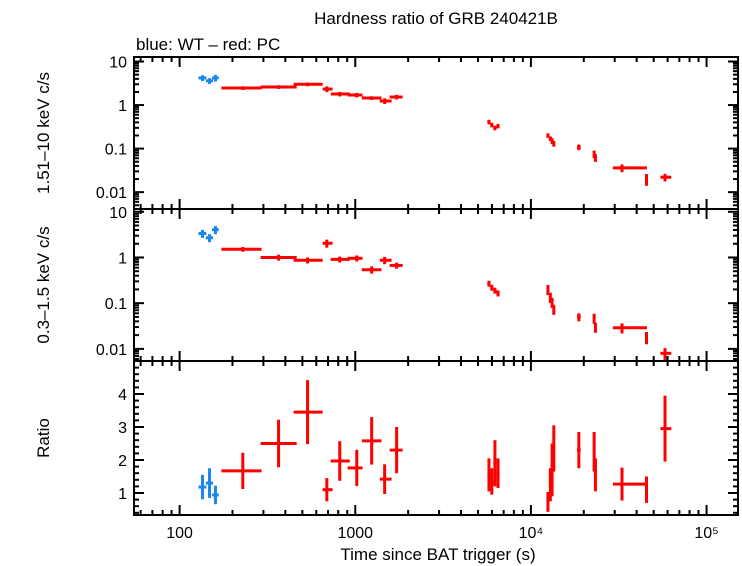 The height and width of the screenshot is (566, 742). Describe the element at coordinates (355, 533) in the screenshot. I see `x-tick-label: 1000` at that location.